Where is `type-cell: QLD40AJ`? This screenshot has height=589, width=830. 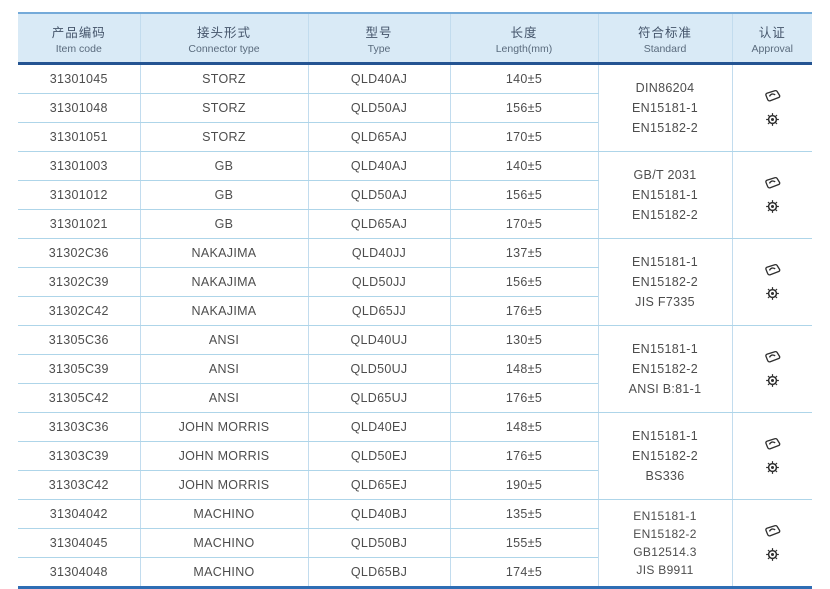
type-cell: QLD40AJ is located at coordinates (378, 78).